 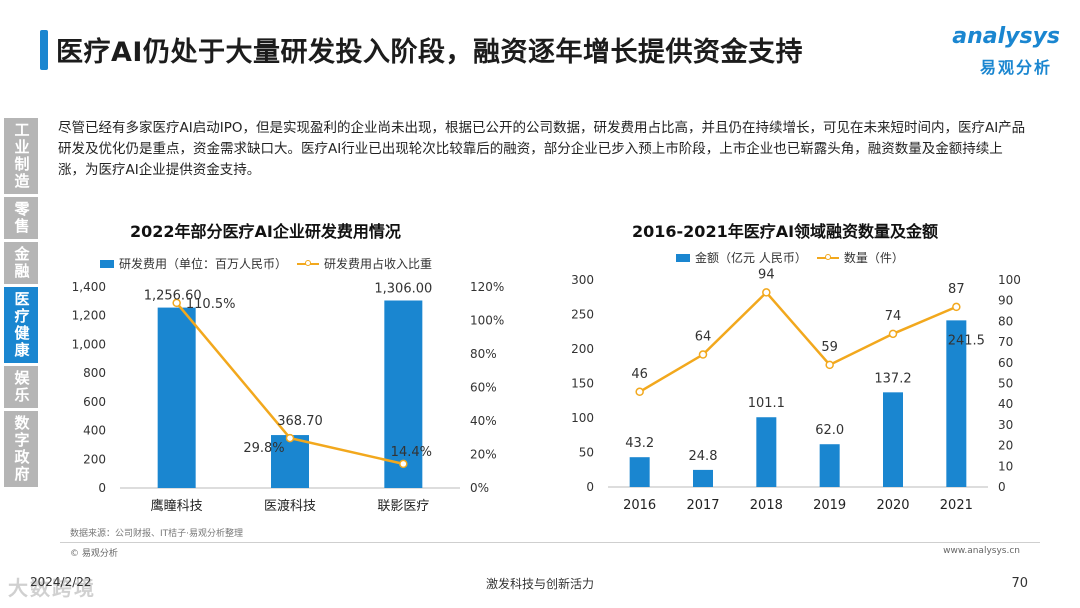 What do you see at coordinates (483, 455) in the screenshot?
I see `y-right-tick-label: 20%` at bounding box center [483, 455].